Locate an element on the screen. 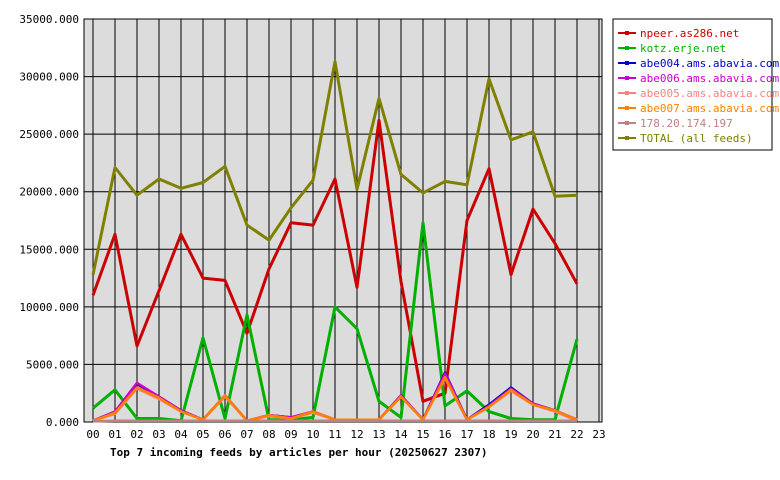  x-tick-label: 10 is located at coordinates (312, 434).